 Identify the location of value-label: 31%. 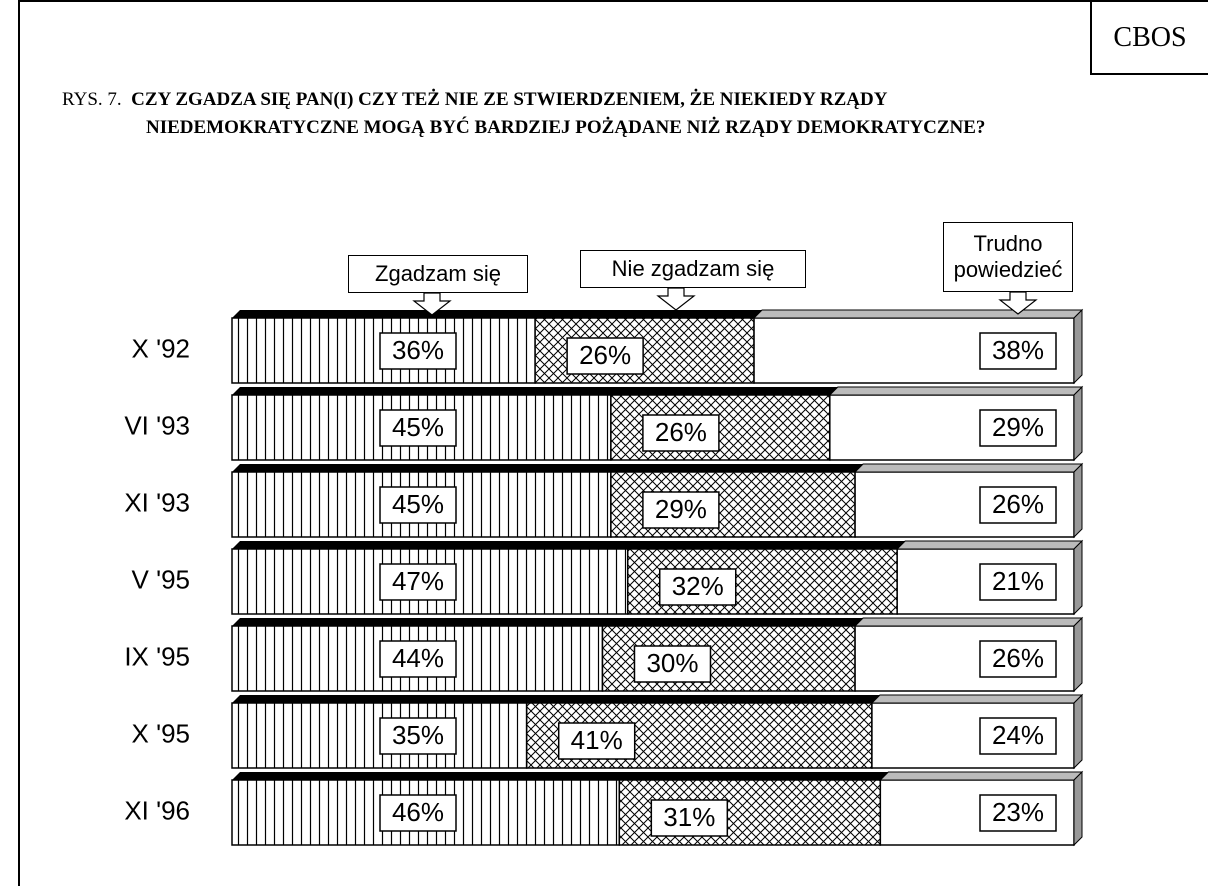
(689, 817).